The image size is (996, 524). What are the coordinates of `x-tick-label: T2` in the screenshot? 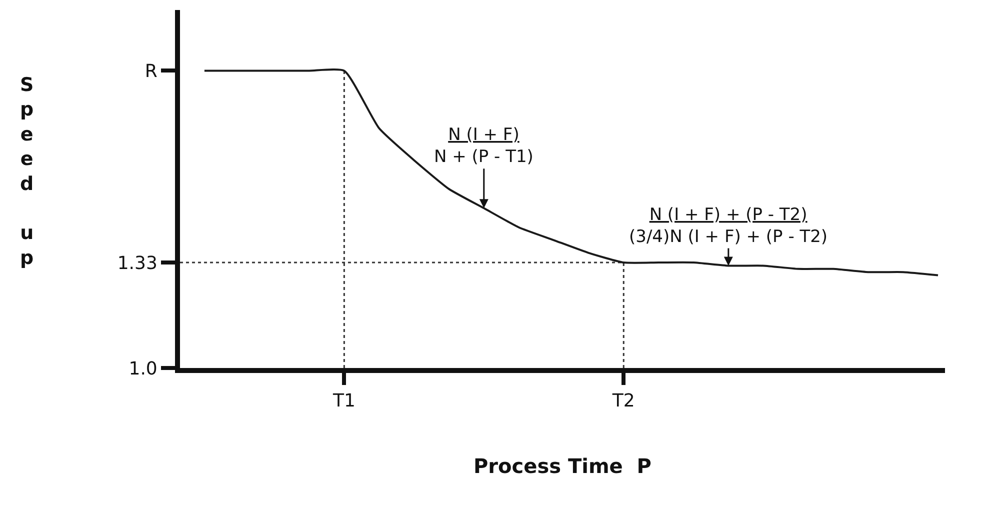 It's located at (623, 401).